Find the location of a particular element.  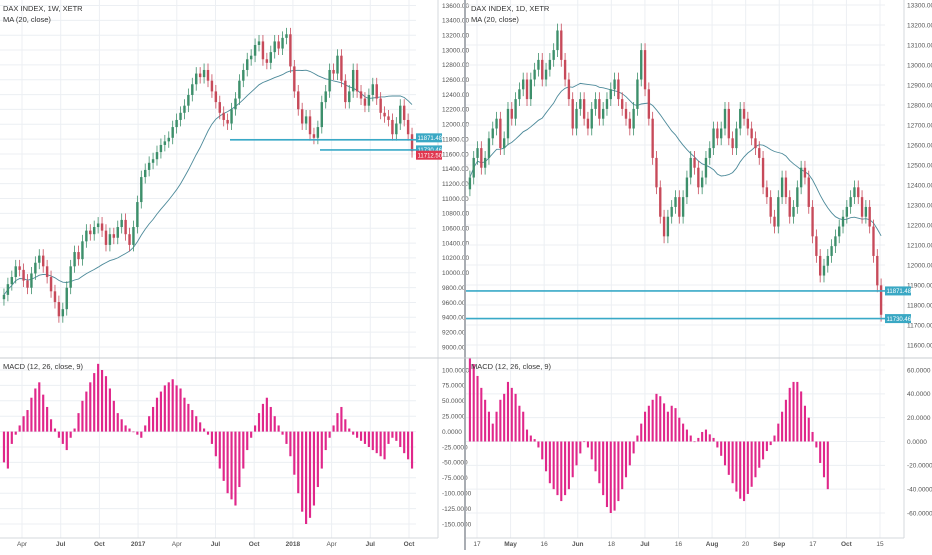

right-support-lines is located at coordinates (675, 305).